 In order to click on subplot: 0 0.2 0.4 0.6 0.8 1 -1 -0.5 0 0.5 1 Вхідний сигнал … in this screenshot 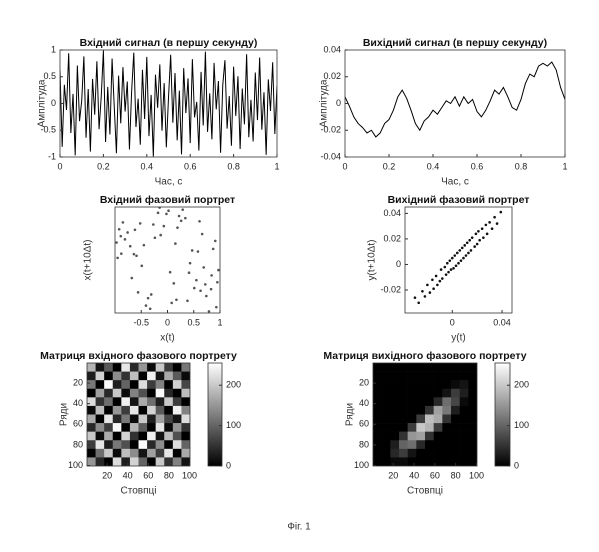, I will do `click(158, 112)`.